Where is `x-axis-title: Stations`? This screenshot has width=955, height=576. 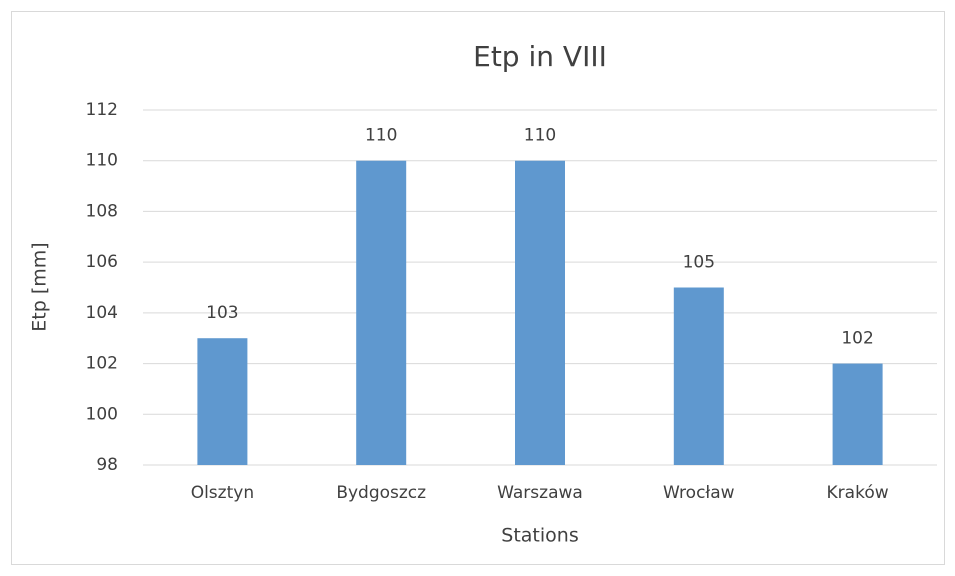 x-axis-title: Stations is located at coordinates (539, 536).